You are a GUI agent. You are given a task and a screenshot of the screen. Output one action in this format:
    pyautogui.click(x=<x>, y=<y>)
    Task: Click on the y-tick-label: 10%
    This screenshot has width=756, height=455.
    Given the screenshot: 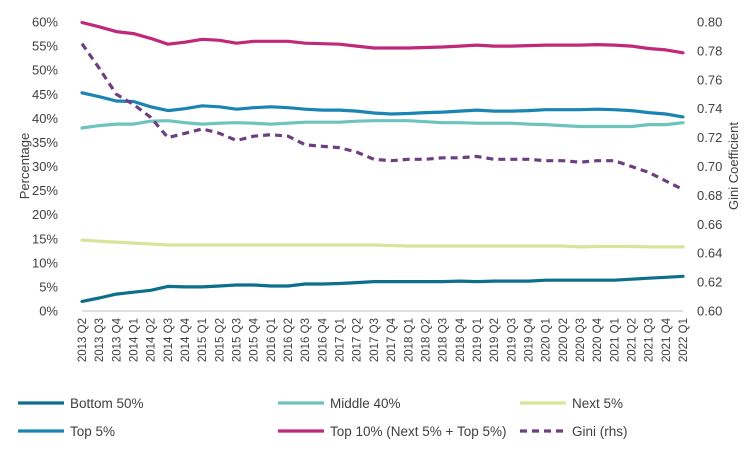 What is the action you would take?
    pyautogui.click(x=45, y=262)
    